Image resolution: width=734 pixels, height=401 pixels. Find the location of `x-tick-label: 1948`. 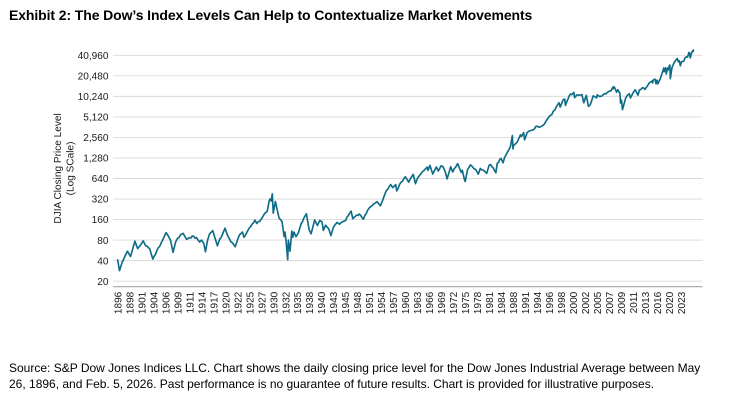

x-tick-label: 1948 is located at coordinates (358, 302).